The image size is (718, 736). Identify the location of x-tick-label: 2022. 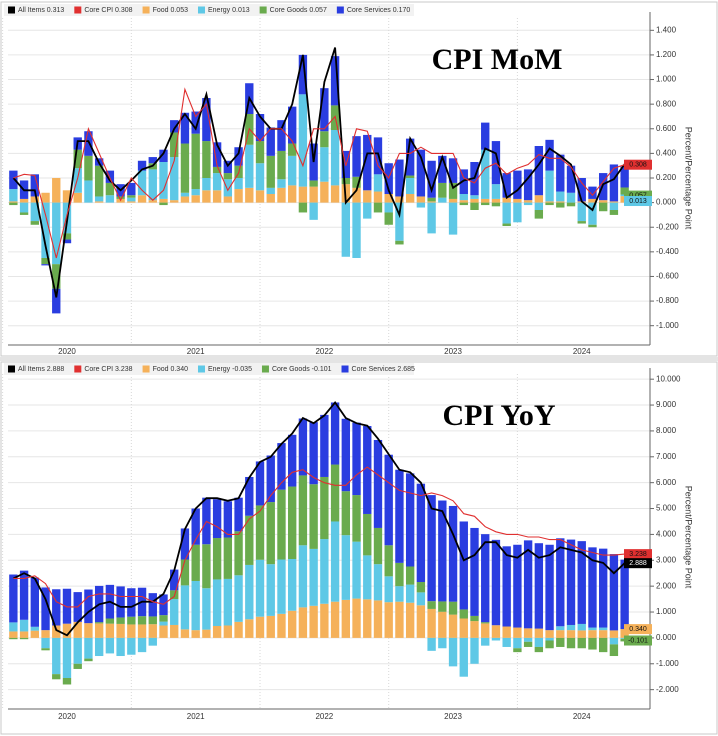
(324, 716).